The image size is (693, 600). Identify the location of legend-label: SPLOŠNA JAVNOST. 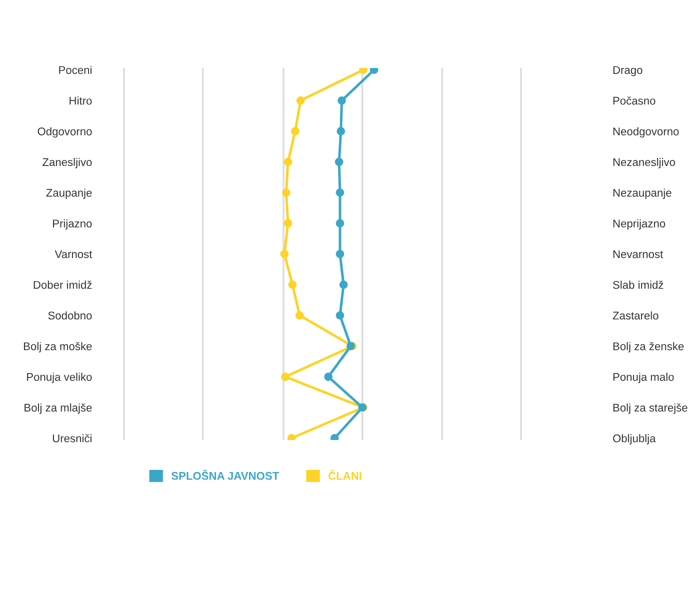
(225, 475).